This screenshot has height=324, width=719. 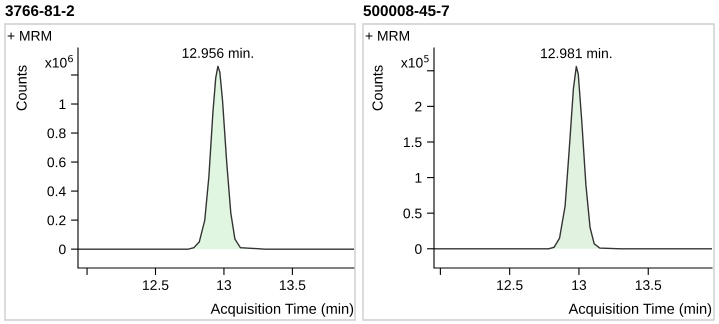 I want to click on text: x10$^{6}$, so click(x=58, y=61).